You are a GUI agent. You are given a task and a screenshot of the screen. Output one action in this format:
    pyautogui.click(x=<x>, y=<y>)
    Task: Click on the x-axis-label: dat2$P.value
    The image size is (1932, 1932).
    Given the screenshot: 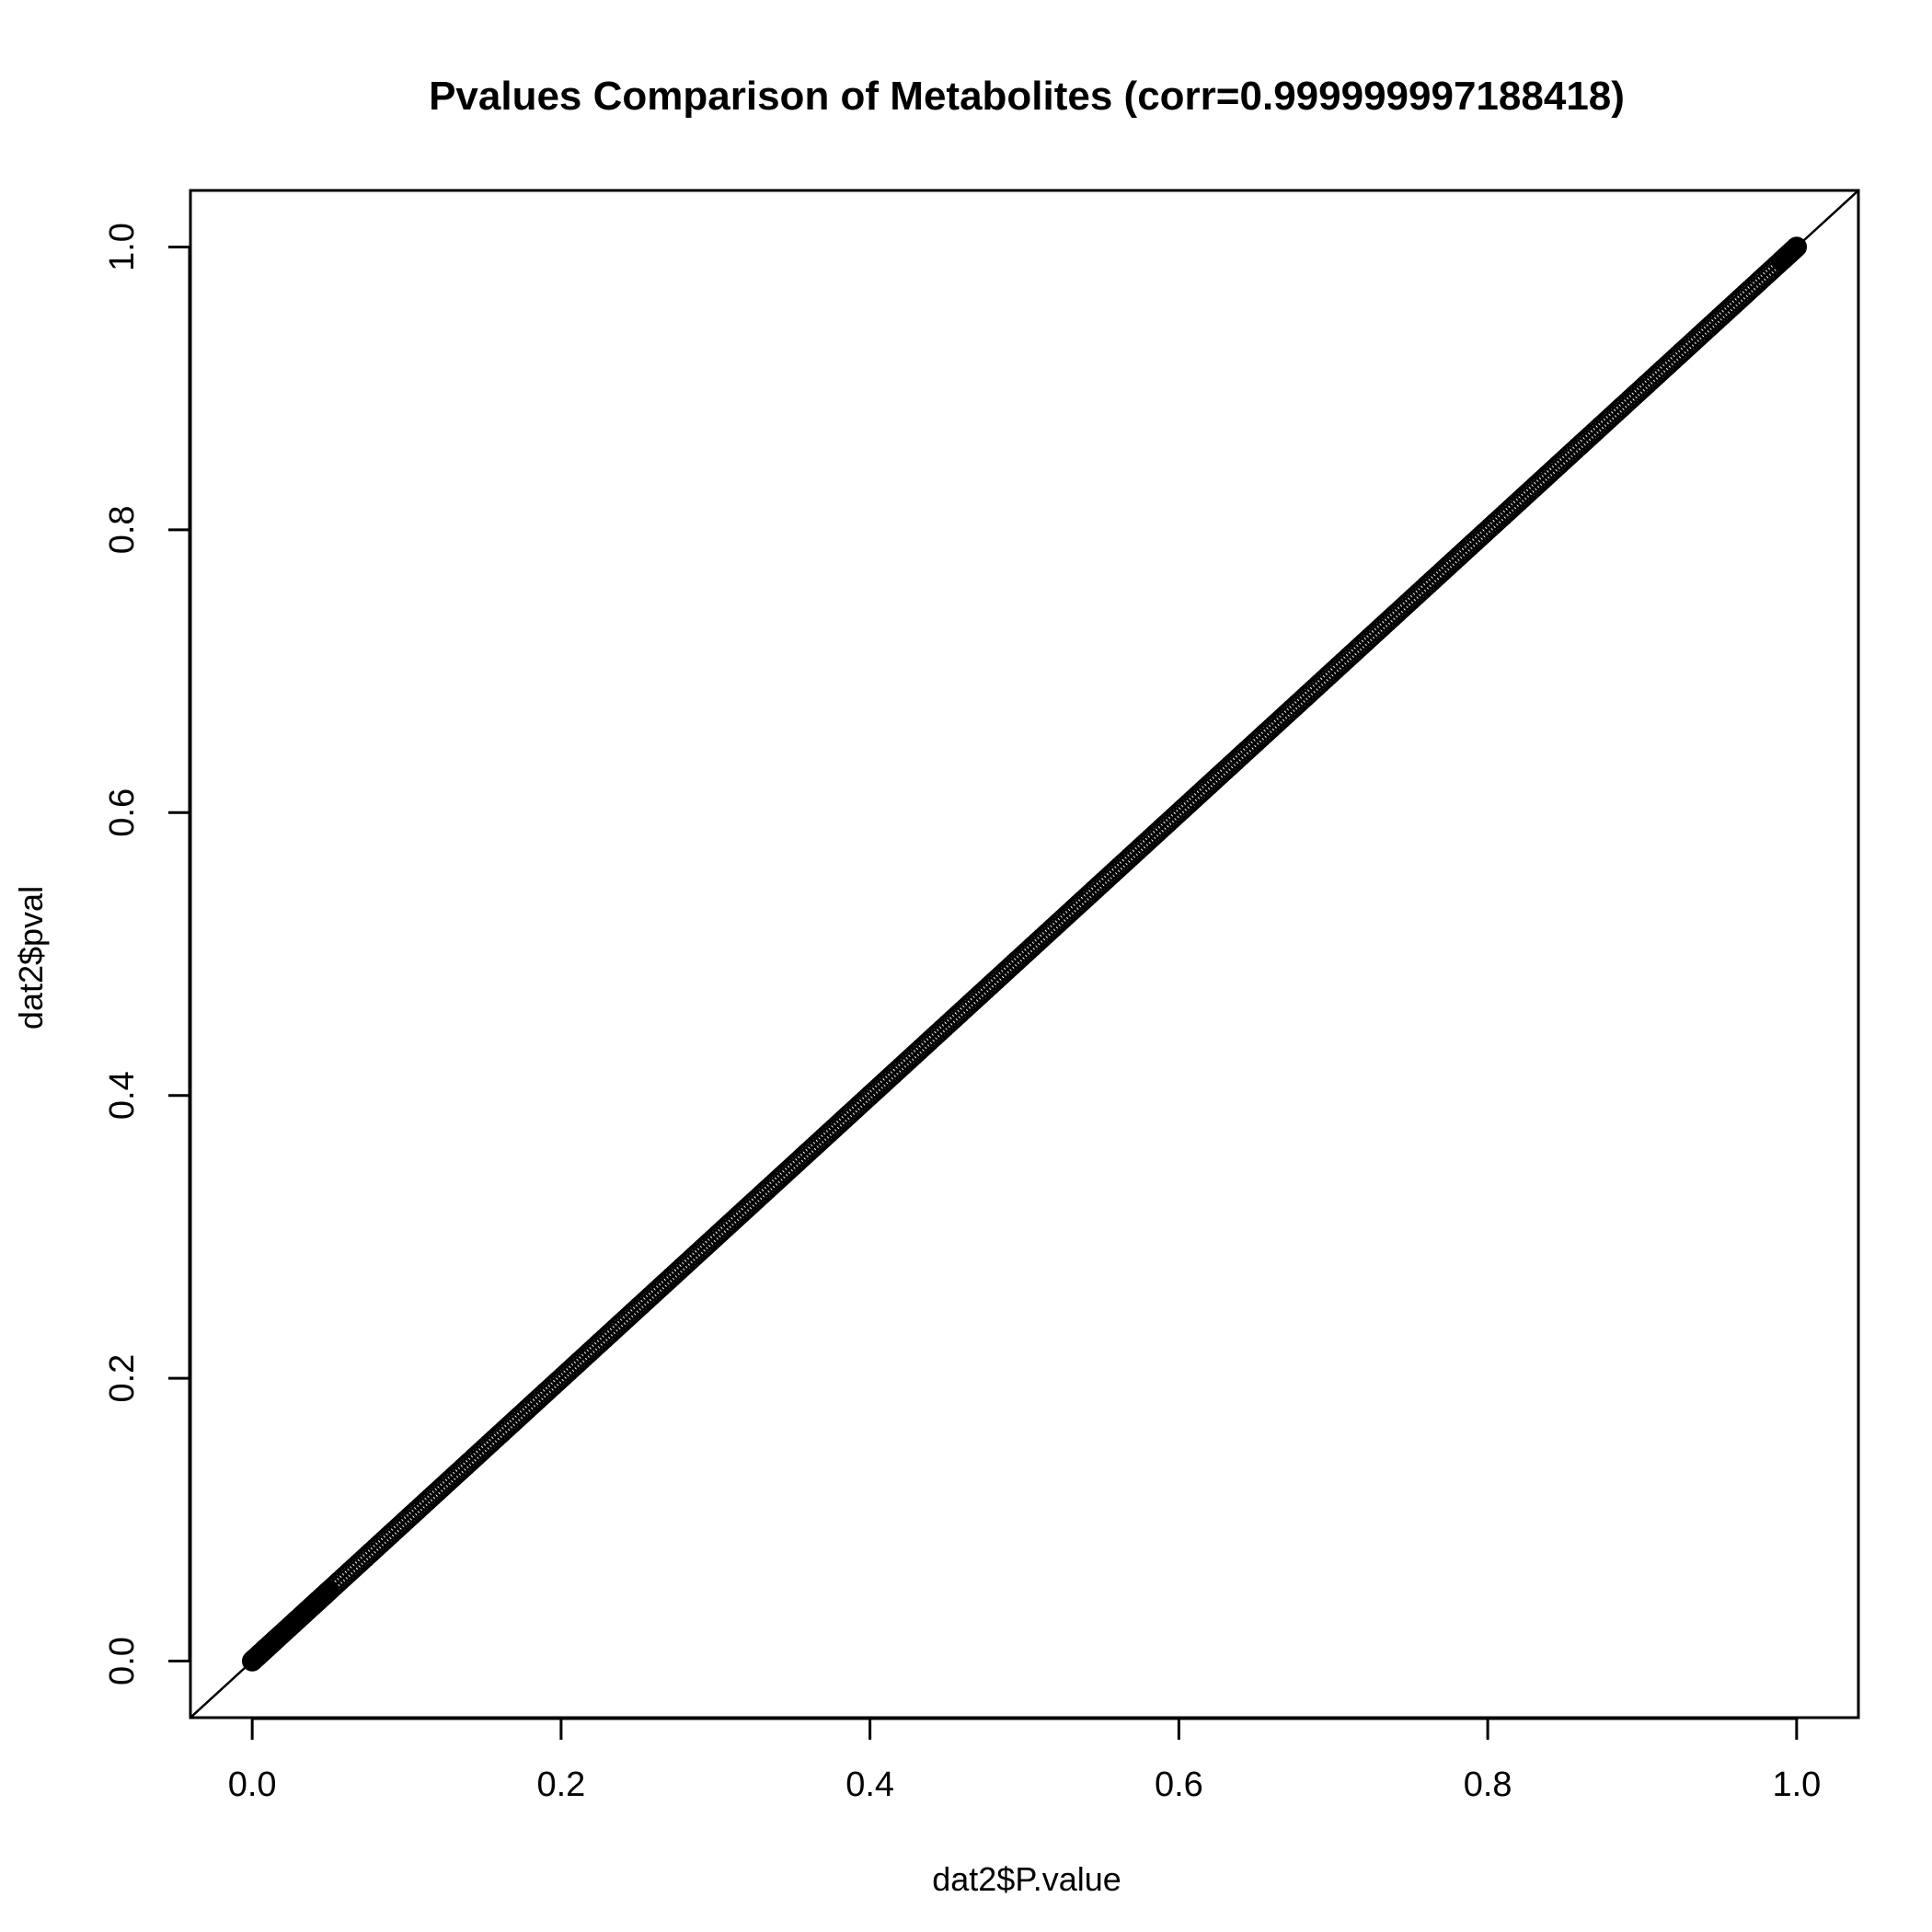 What is the action you would take?
    pyautogui.click(x=1026, y=1879)
    